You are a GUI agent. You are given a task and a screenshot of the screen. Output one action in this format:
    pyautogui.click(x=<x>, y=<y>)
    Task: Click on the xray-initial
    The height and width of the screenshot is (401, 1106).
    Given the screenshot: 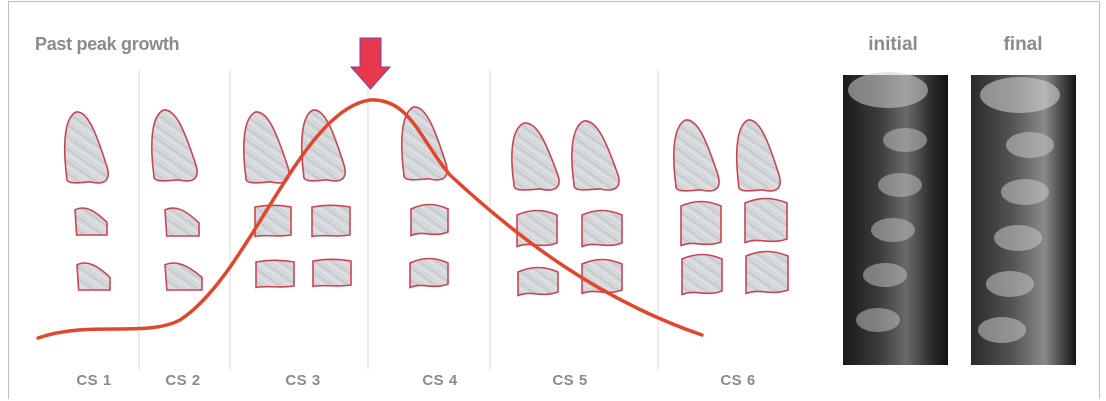 What is the action you would take?
    pyautogui.click(x=895, y=218)
    